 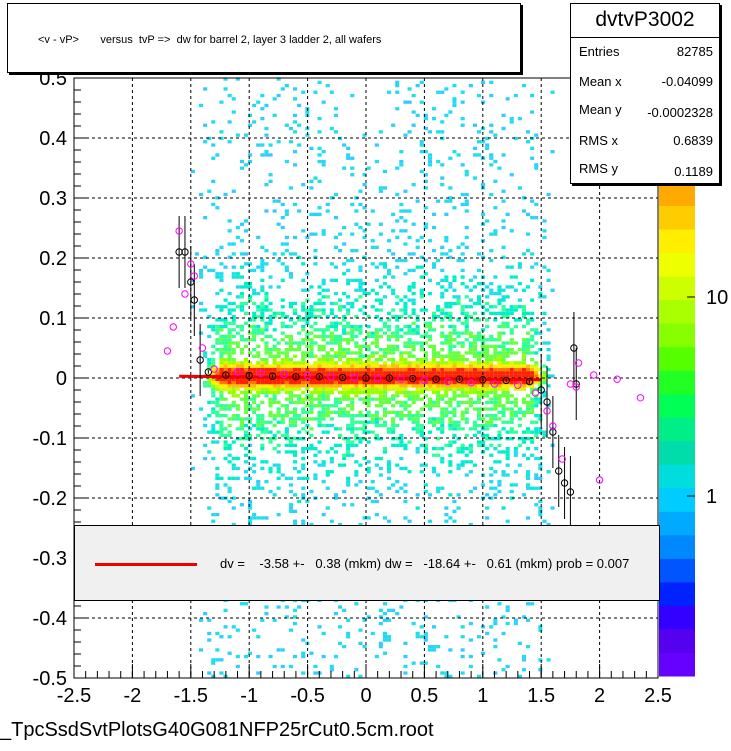 I want to click on colorbar-segment, so click(x=677, y=617).